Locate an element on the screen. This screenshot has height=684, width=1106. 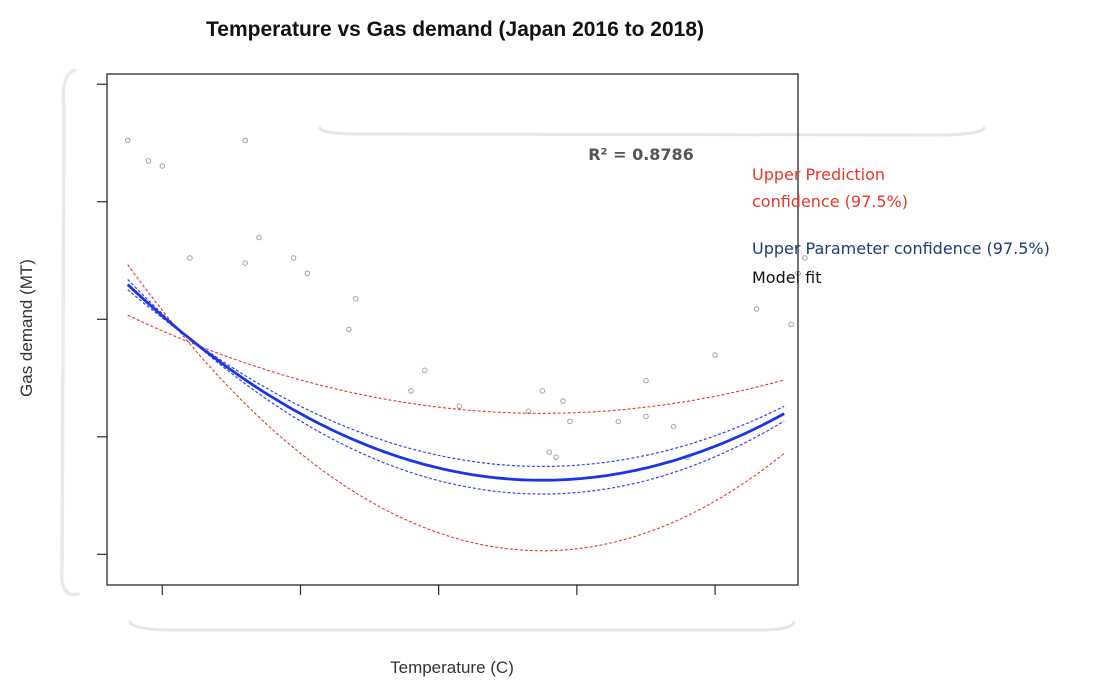
legend-entry-text: confidence (97.5%) is located at coordinates (830, 201).